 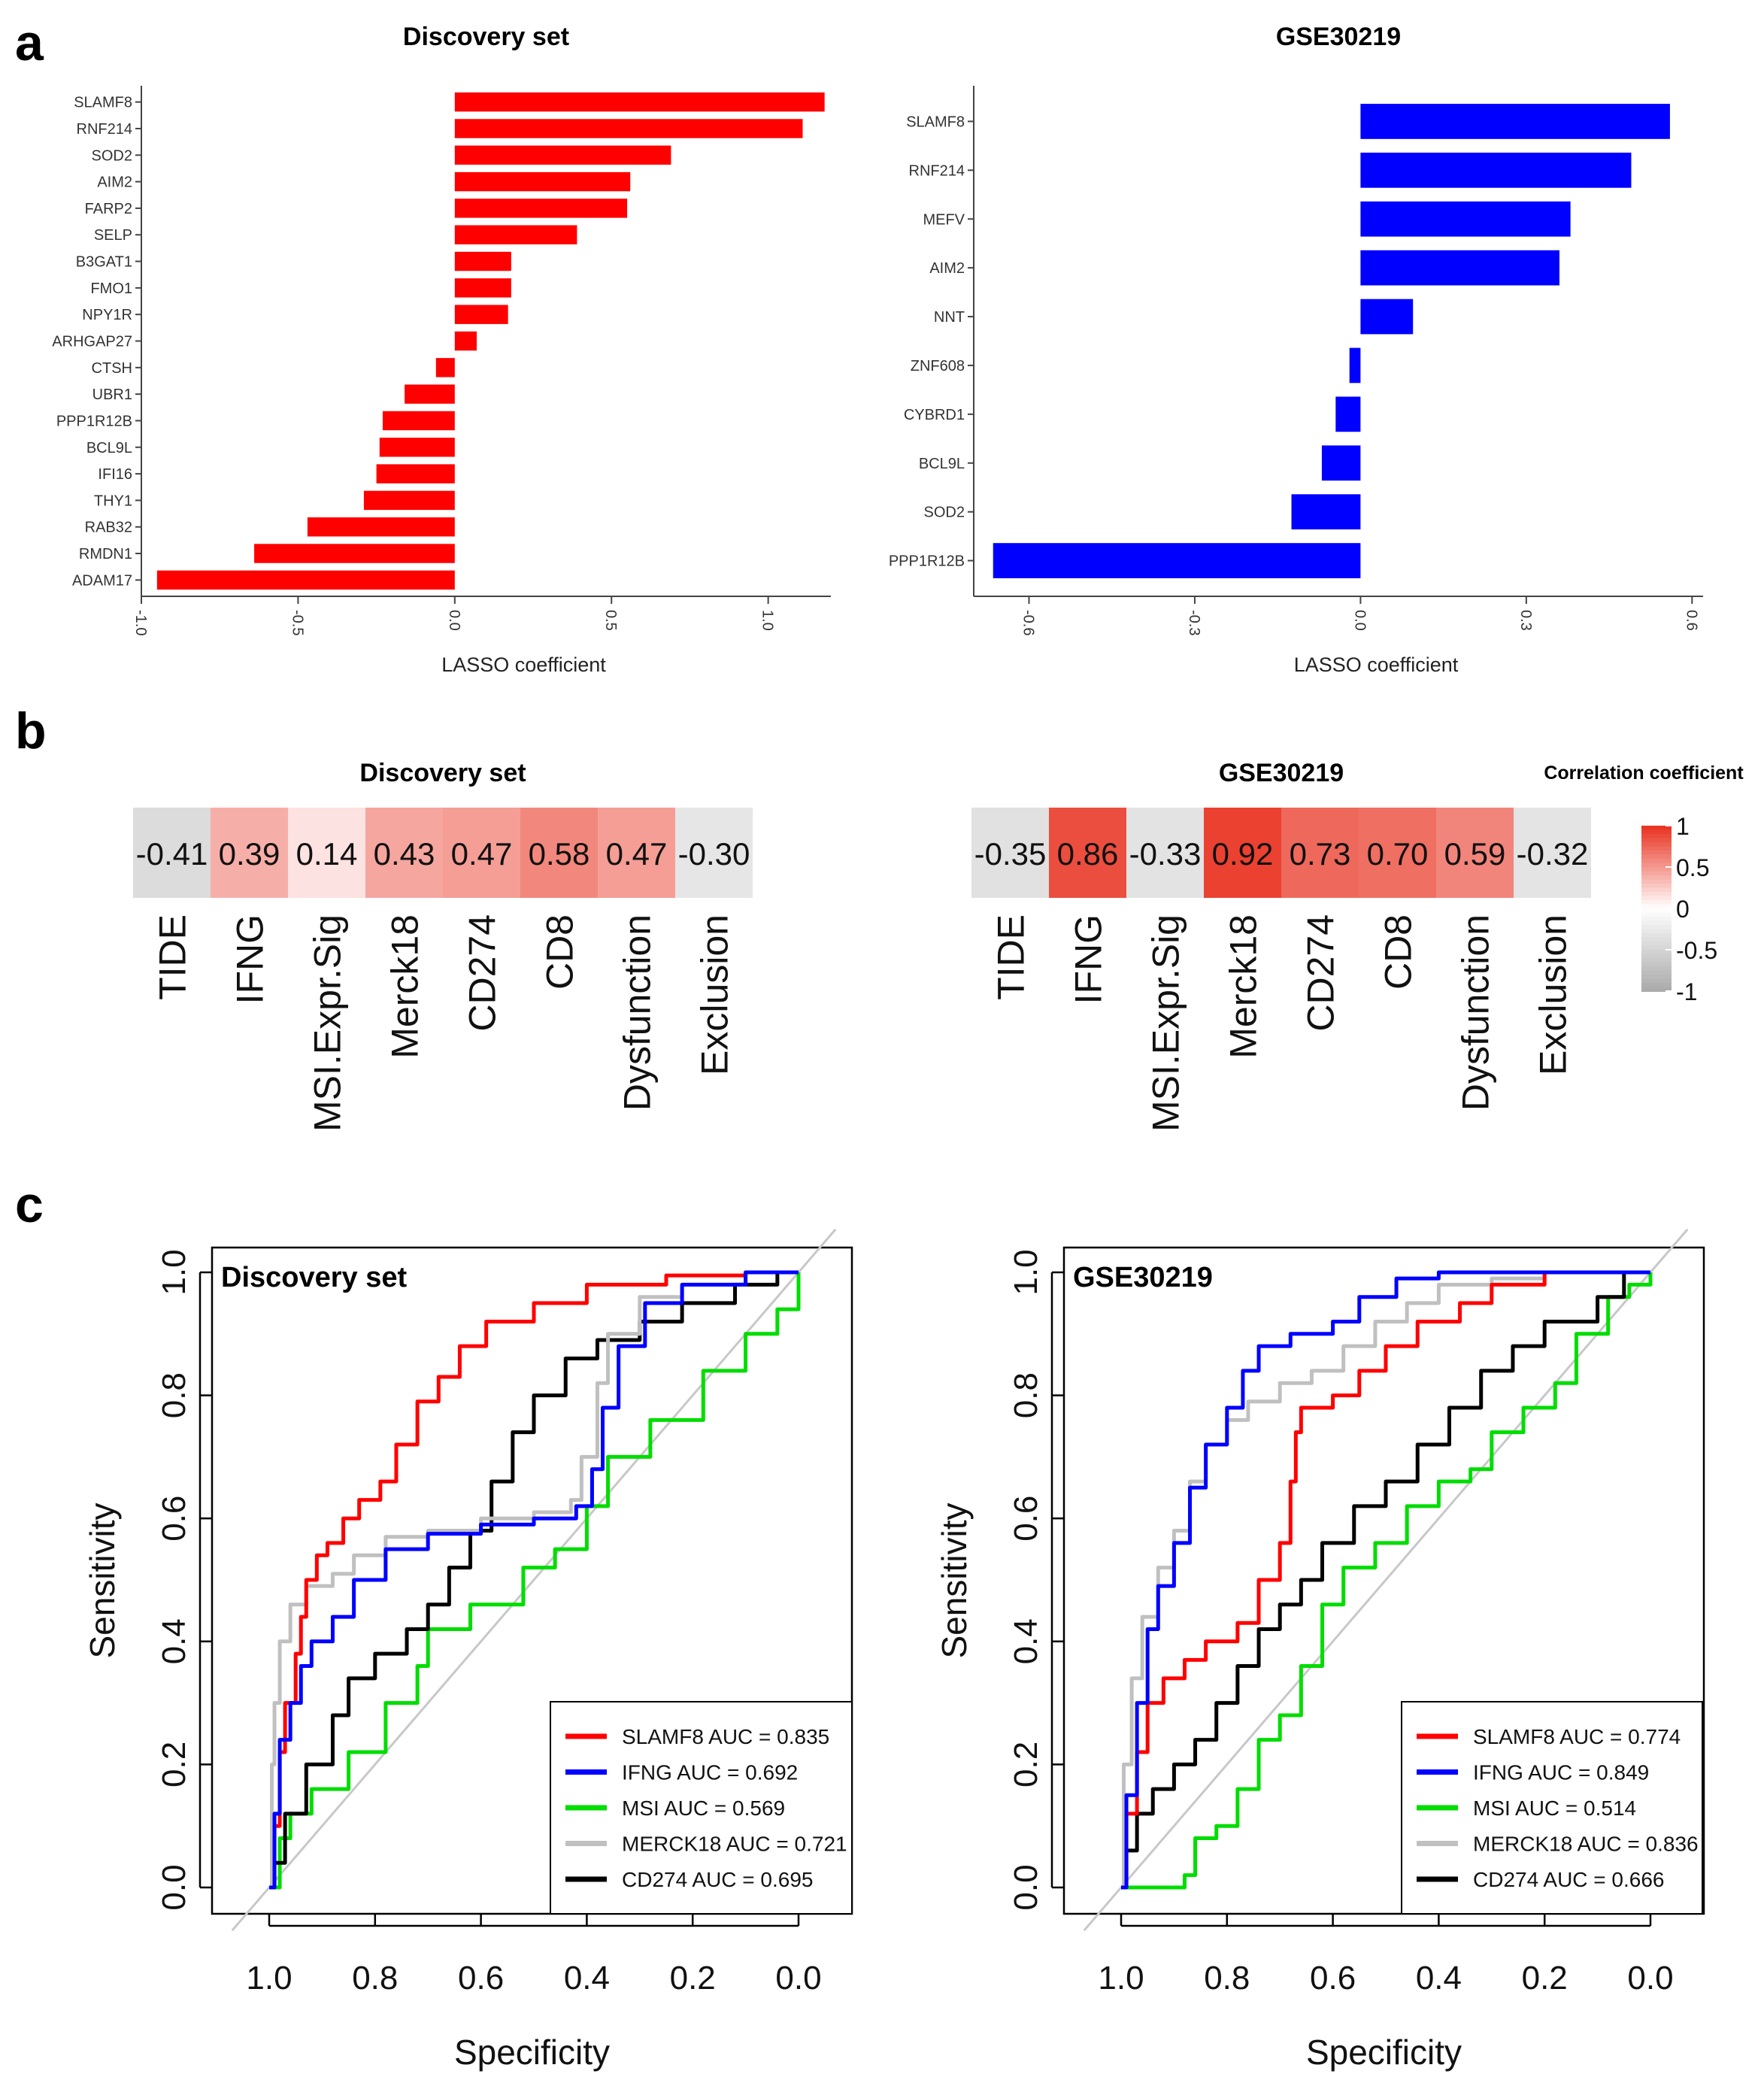 I want to click on heat-cell-merck18, so click(x=1242, y=853).